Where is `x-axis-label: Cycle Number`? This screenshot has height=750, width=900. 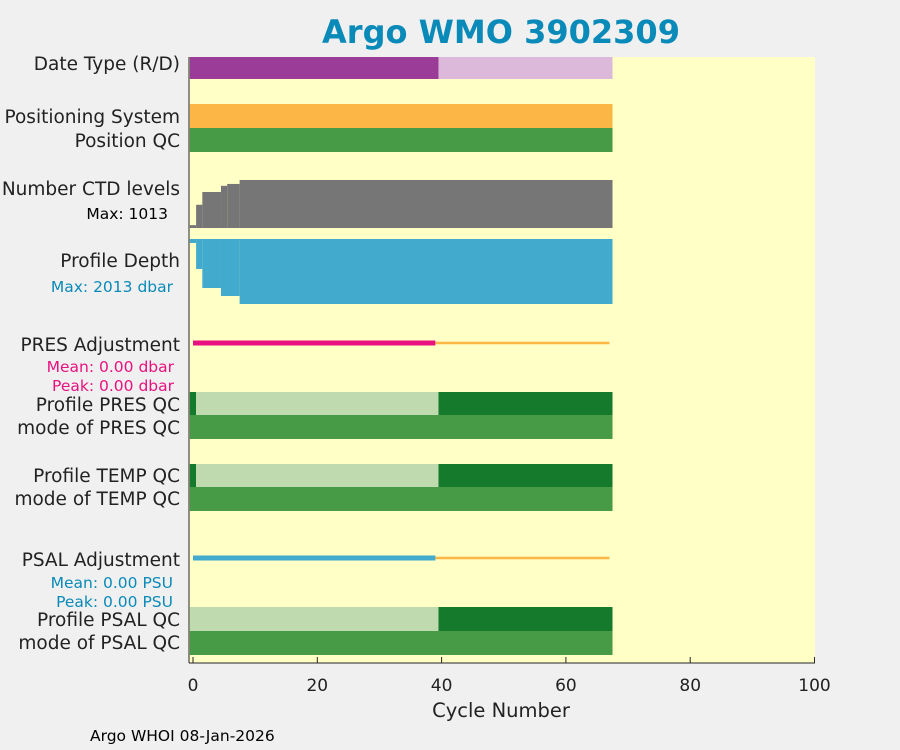
x-axis-label: Cycle Number is located at coordinates (501, 710).